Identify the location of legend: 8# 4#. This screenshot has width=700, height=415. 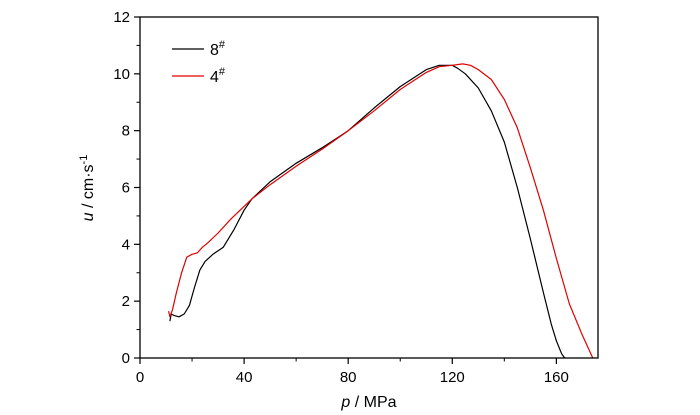
(199, 62).